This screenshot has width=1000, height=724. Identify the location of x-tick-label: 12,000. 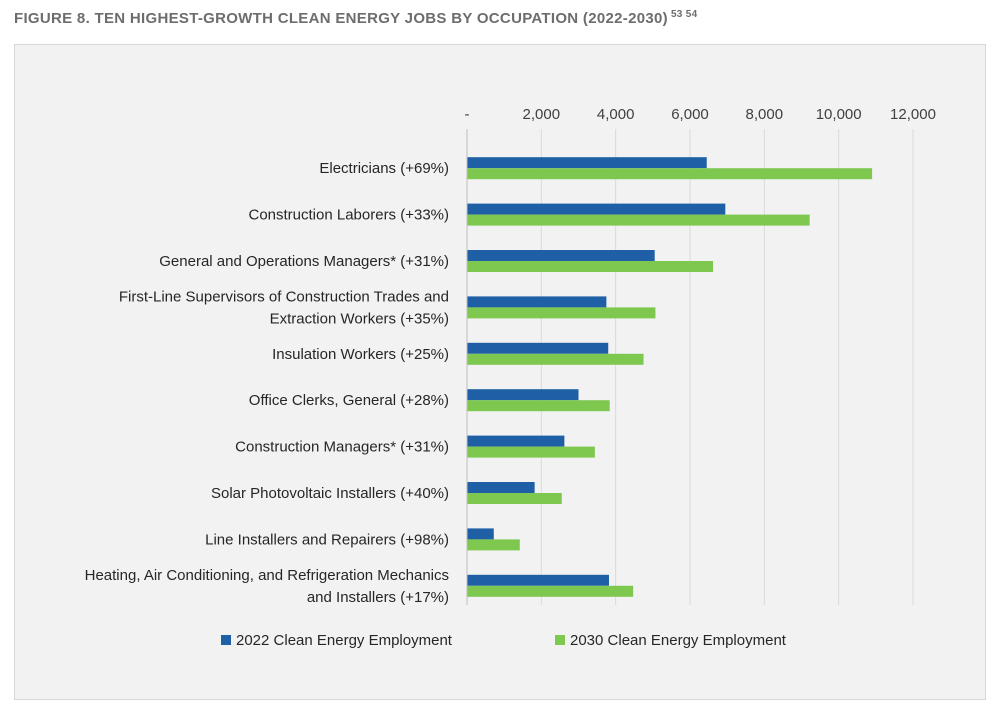
(913, 114).